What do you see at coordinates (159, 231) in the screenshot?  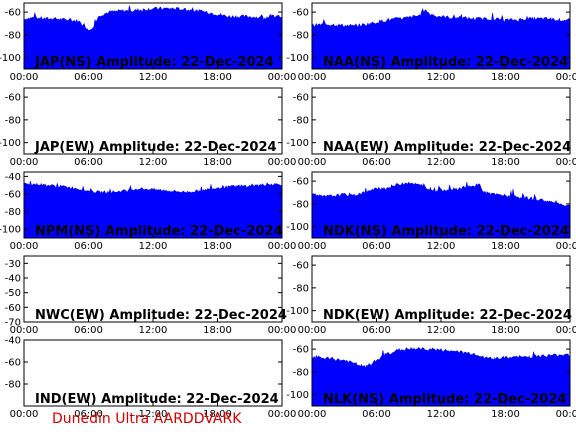 I see `panel-title: NPM(NS) Amplitude: 22-Dec-2024` at bounding box center [159, 231].